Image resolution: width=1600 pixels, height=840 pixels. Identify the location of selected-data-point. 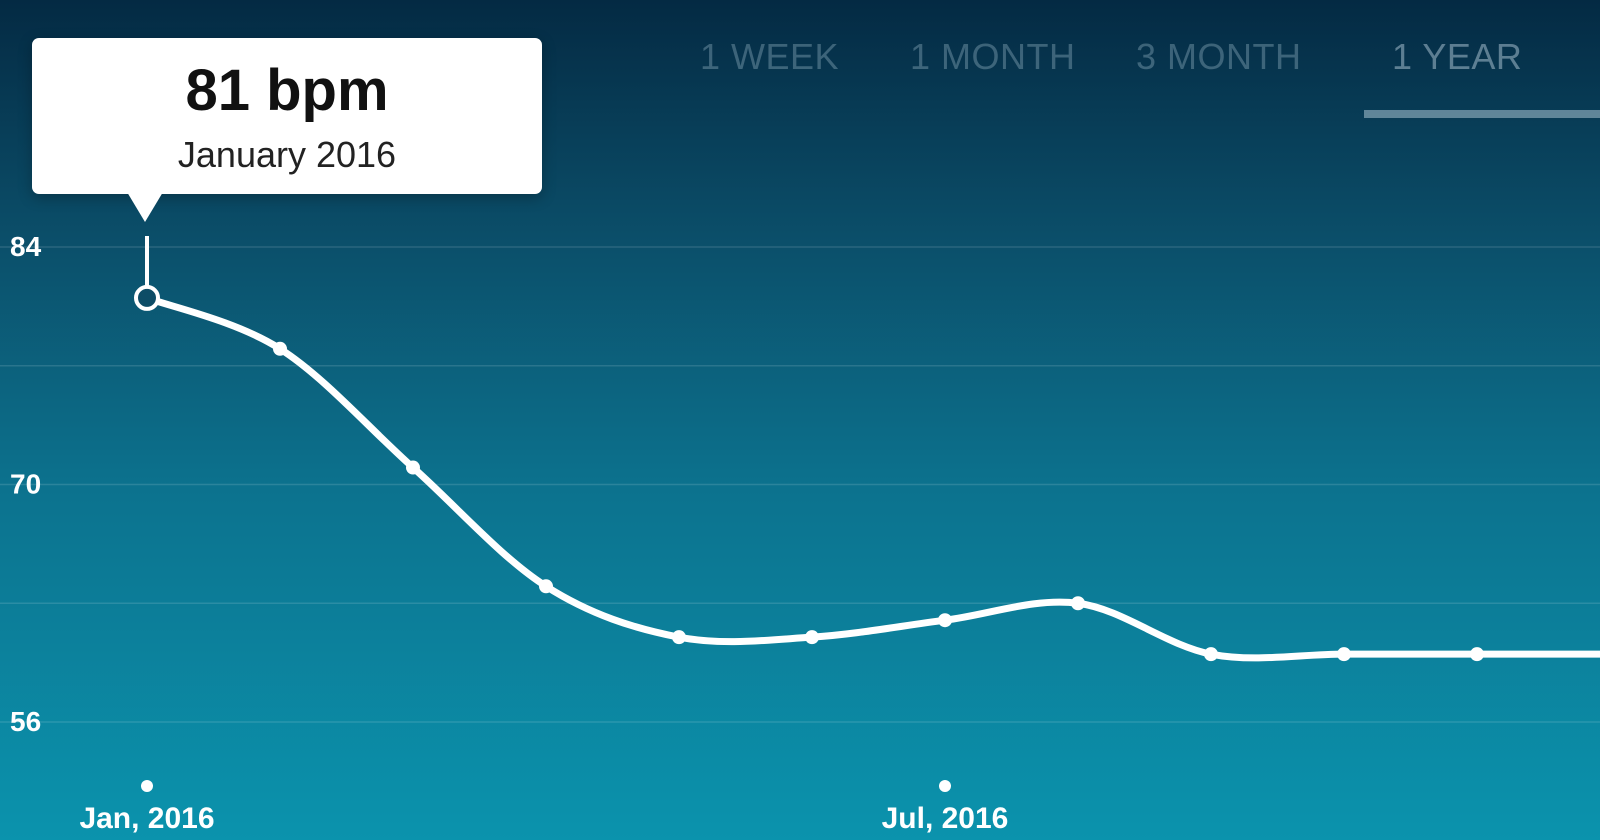
(147, 297).